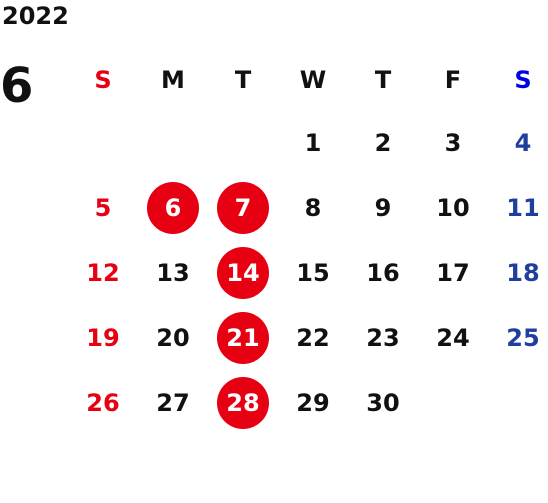  I want to click on weekday-tuesday: T, so click(243, 80).